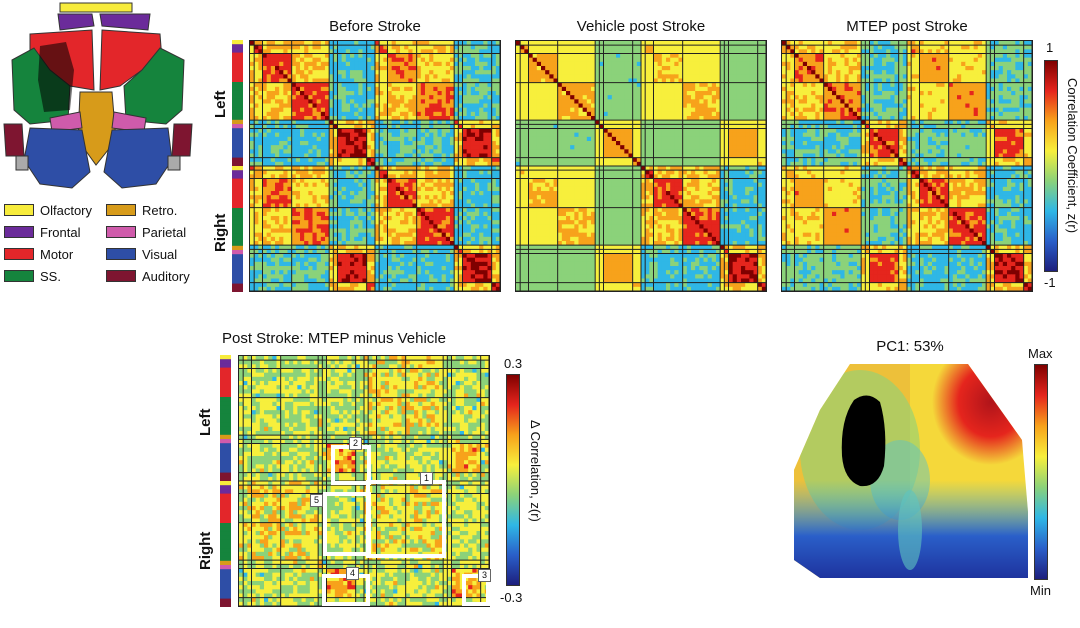 Image resolution: width=1080 pixels, height=628 pixels. Describe the element at coordinates (66, 122) in the screenshot. I see `region-parietal` at that location.